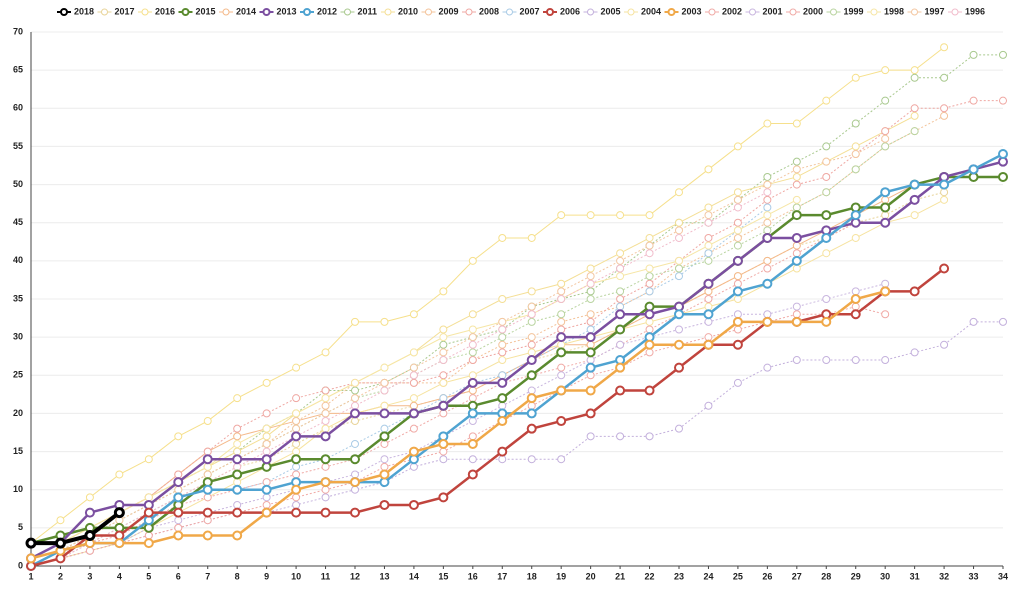  Describe the element at coordinates (975, 11) in the screenshot. I see `legend-label: 1996` at that location.